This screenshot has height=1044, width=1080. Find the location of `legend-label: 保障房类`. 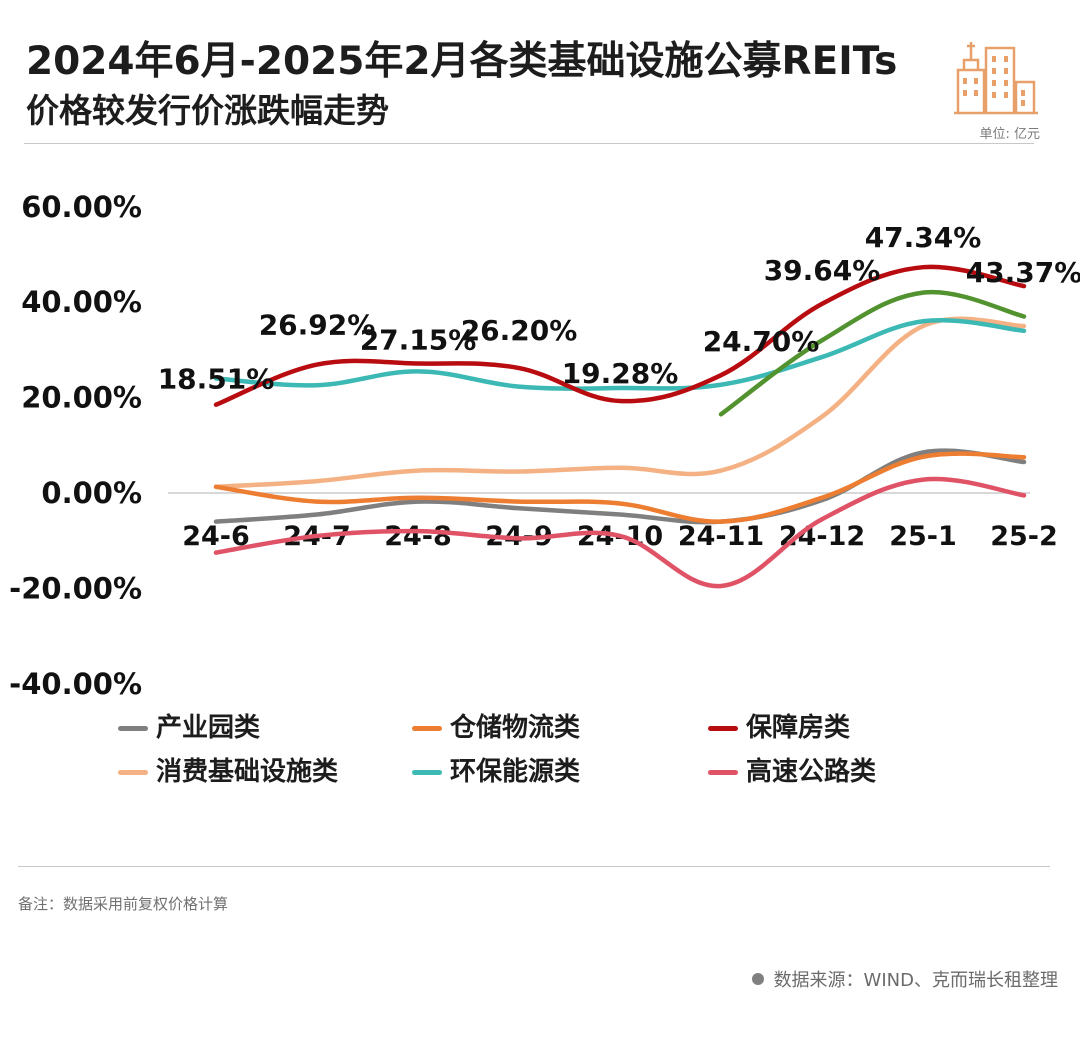

legend-label: 保障房类 is located at coordinates (798, 728).